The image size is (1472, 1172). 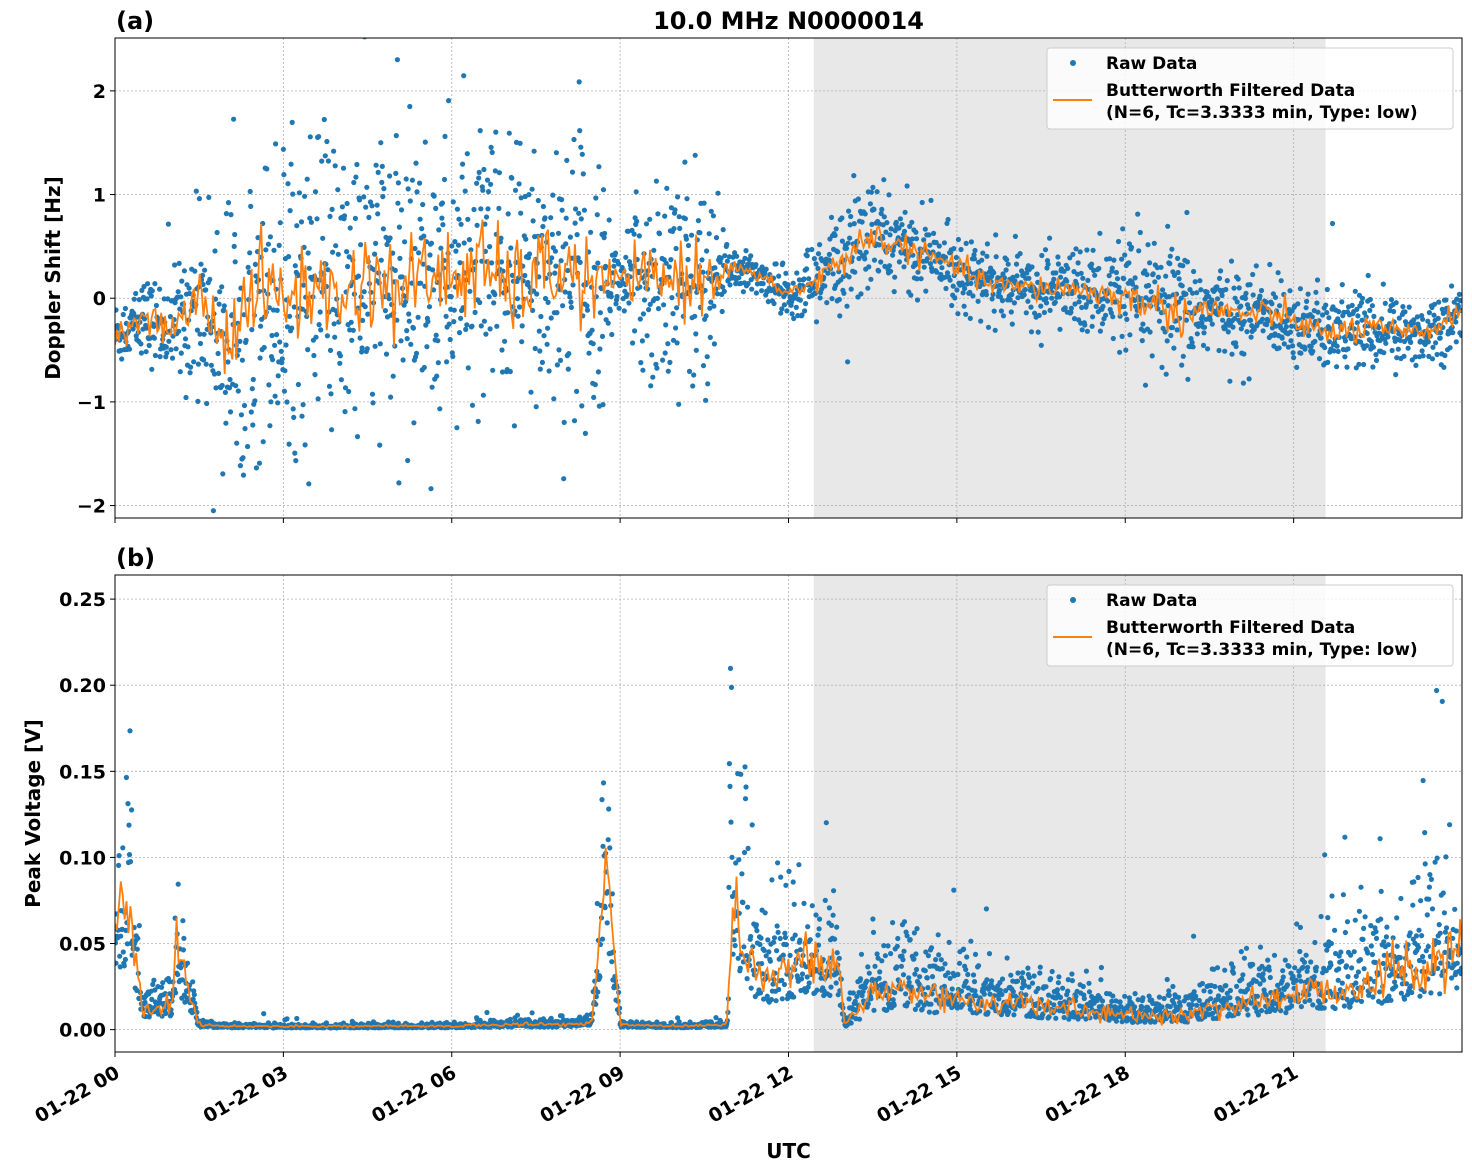 I want to click on legend-box, so click(x=1250, y=88).